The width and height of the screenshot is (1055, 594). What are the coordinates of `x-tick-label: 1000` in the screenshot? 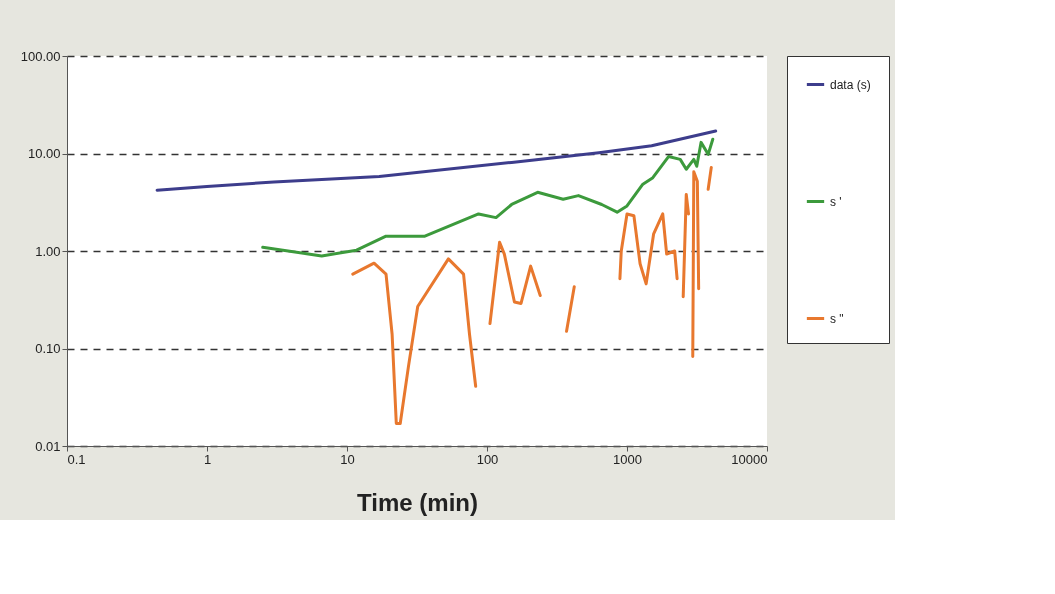 It's located at (627, 459).